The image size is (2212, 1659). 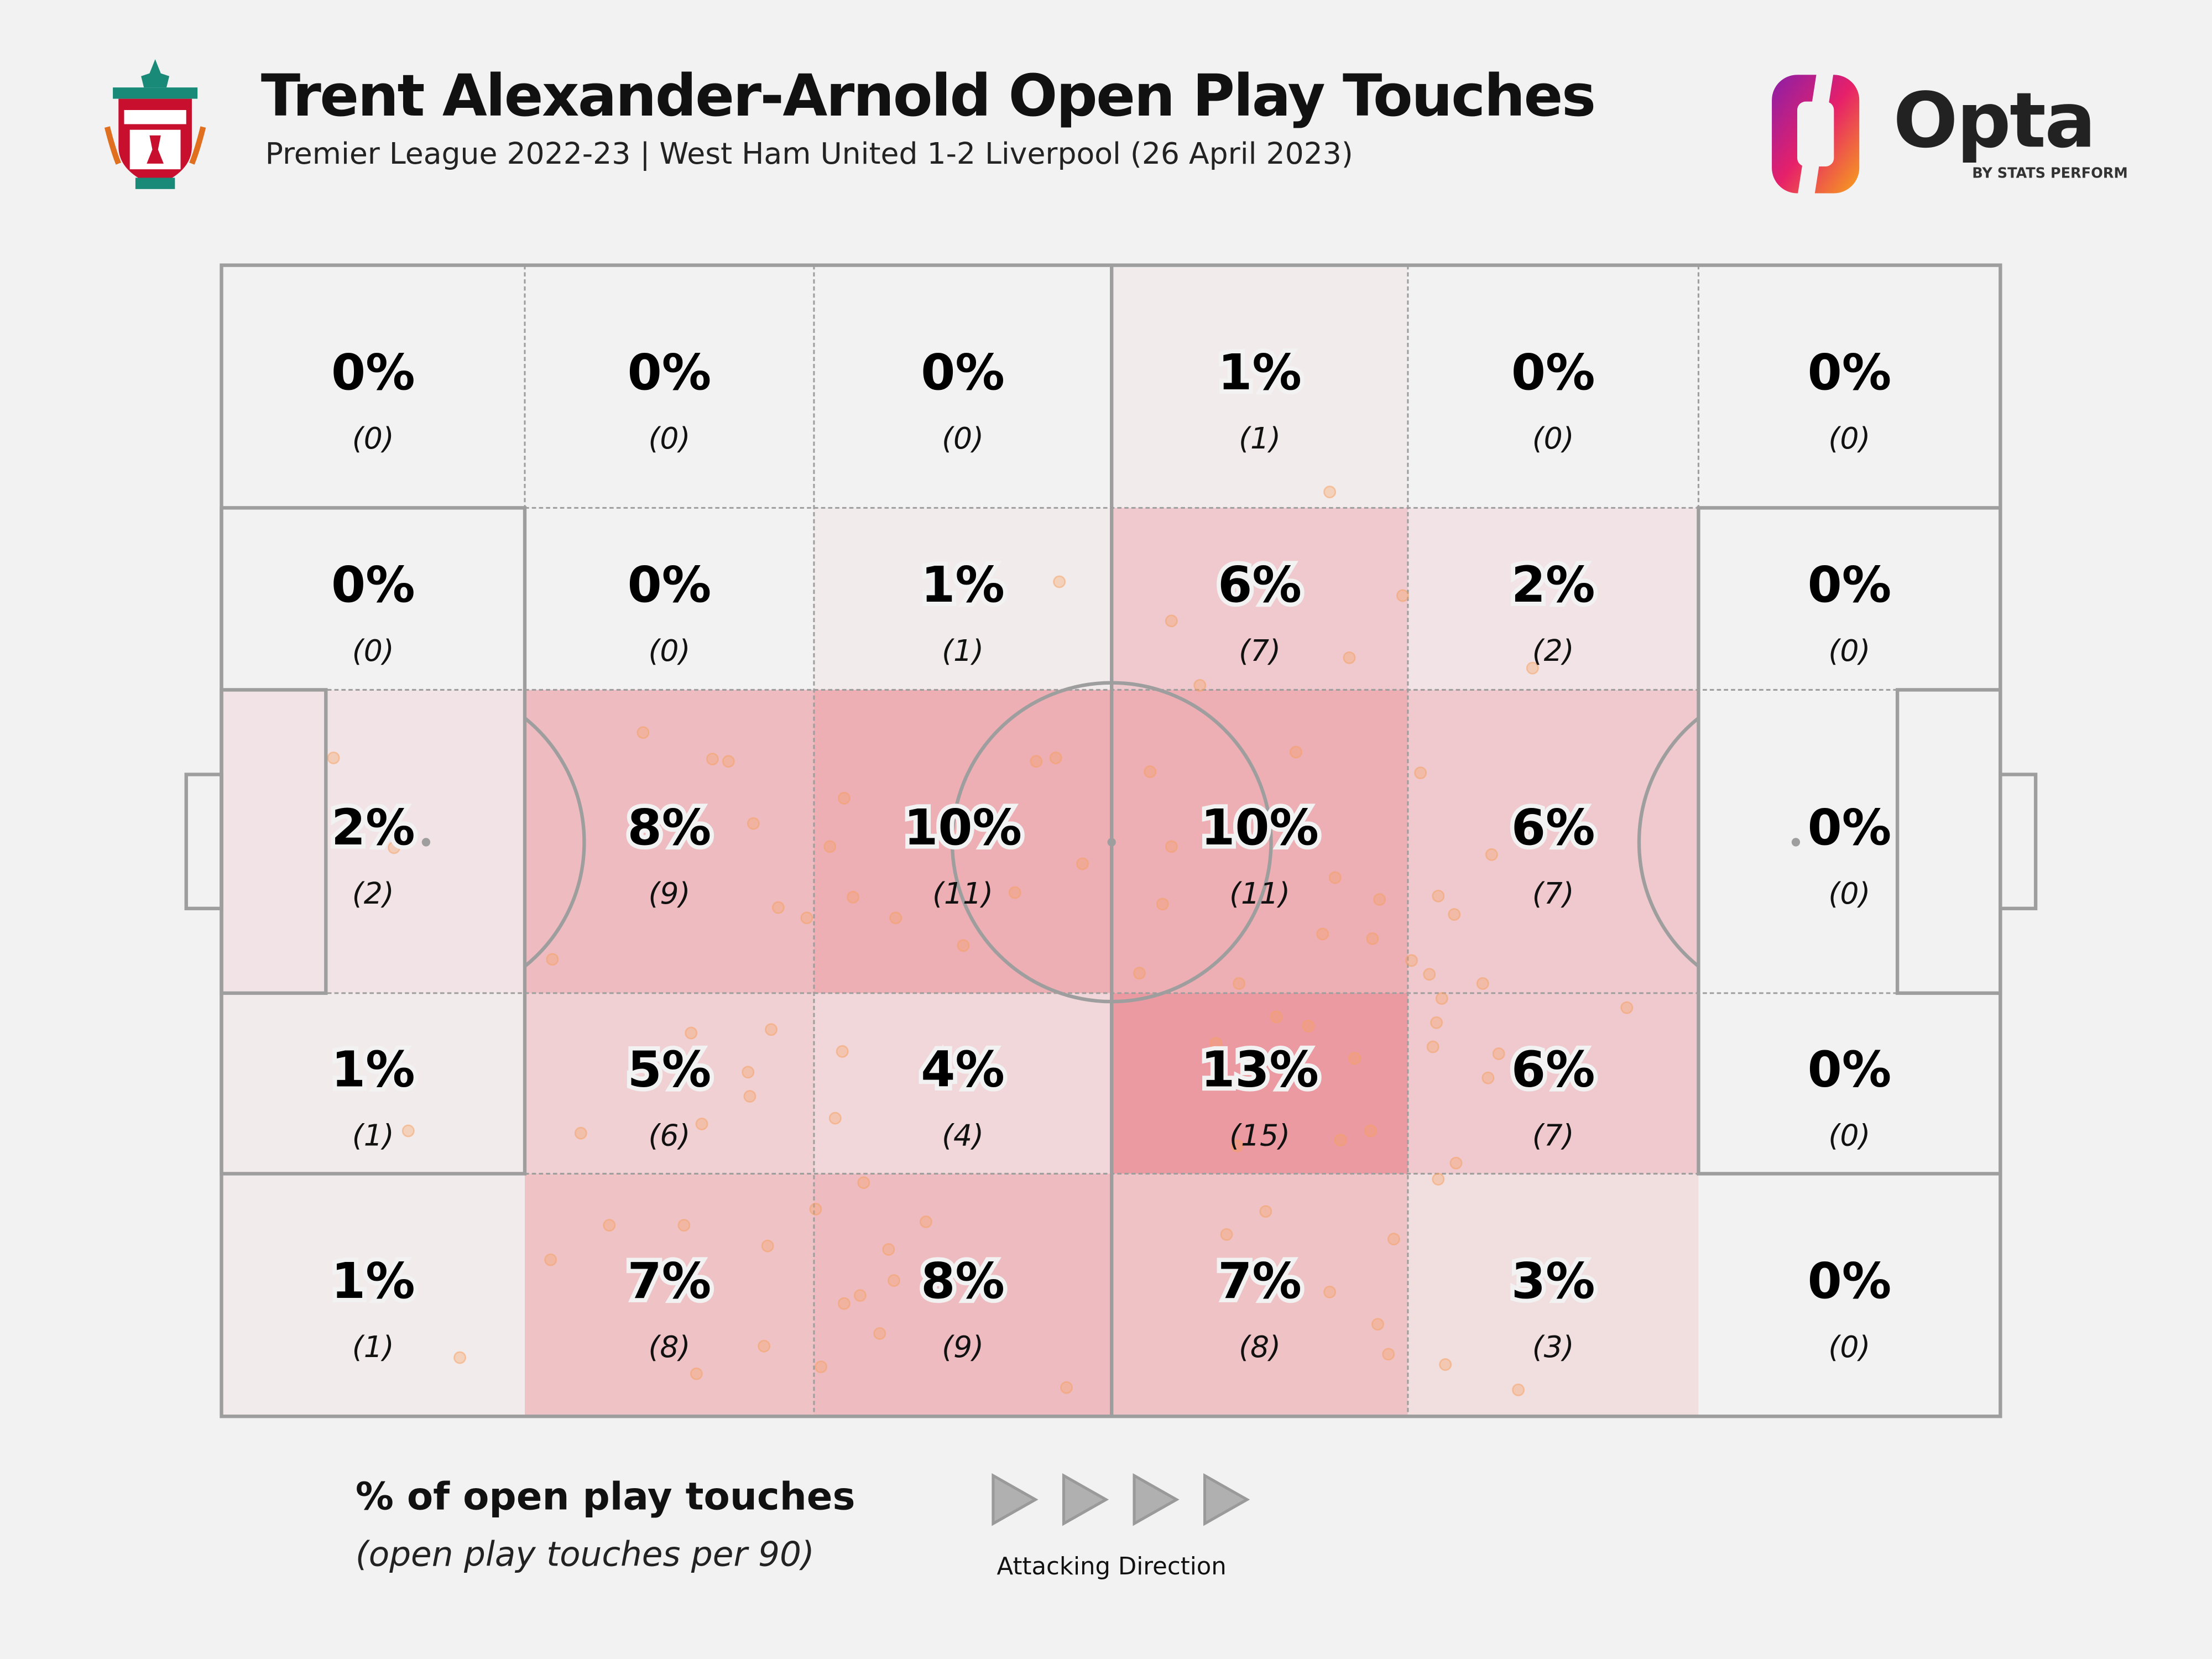 I want to click on centre-circle, so click(x=1112, y=843).